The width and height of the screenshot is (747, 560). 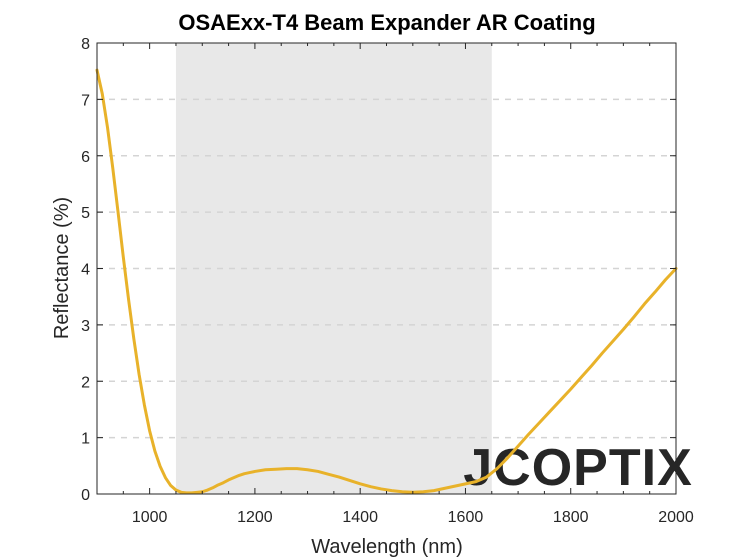 What do you see at coordinates (360, 517) in the screenshot?
I see `x-tick-label: 1400` at bounding box center [360, 517].